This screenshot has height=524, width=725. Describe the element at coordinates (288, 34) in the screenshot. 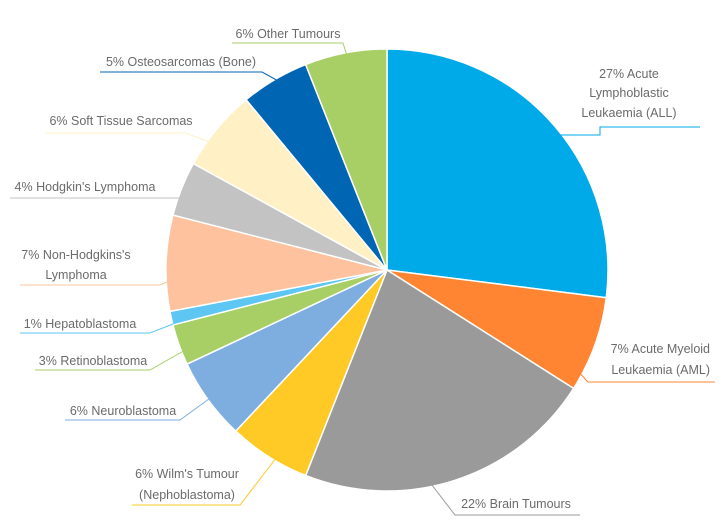

I see `label-other: 6% Other Tumours` at that location.